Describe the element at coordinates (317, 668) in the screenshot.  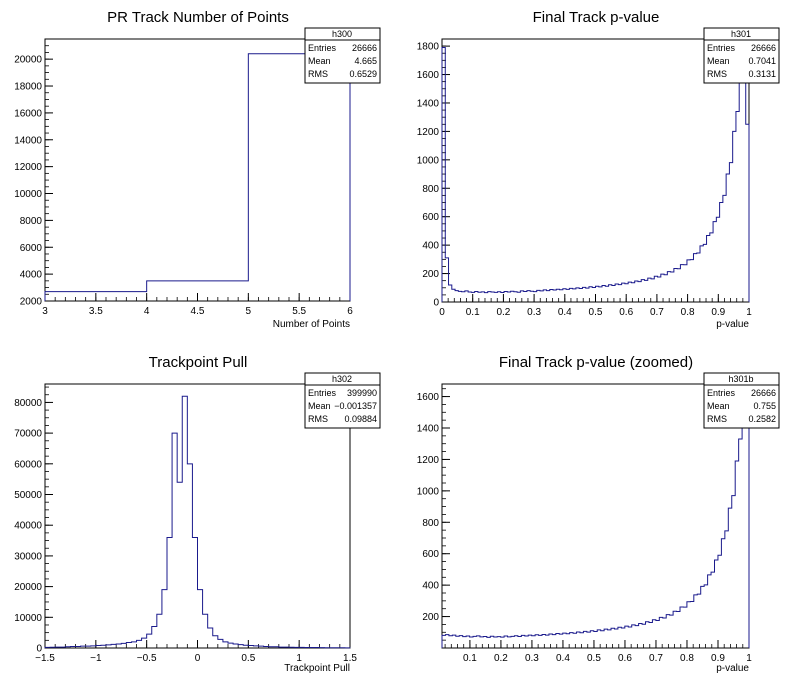
I see `x-axis-label: Trackpoint Pull` at that location.